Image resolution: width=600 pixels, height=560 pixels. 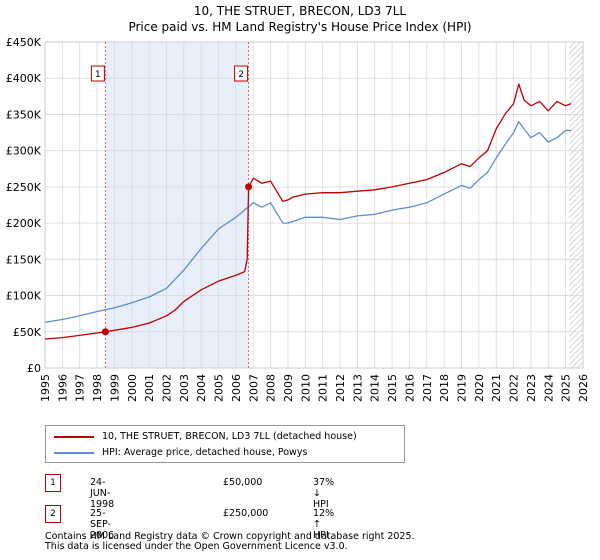 What do you see at coordinates (24, 187) in the screenshot?
I see `y-tick-label: £250K` at bounding box center [24, 187].